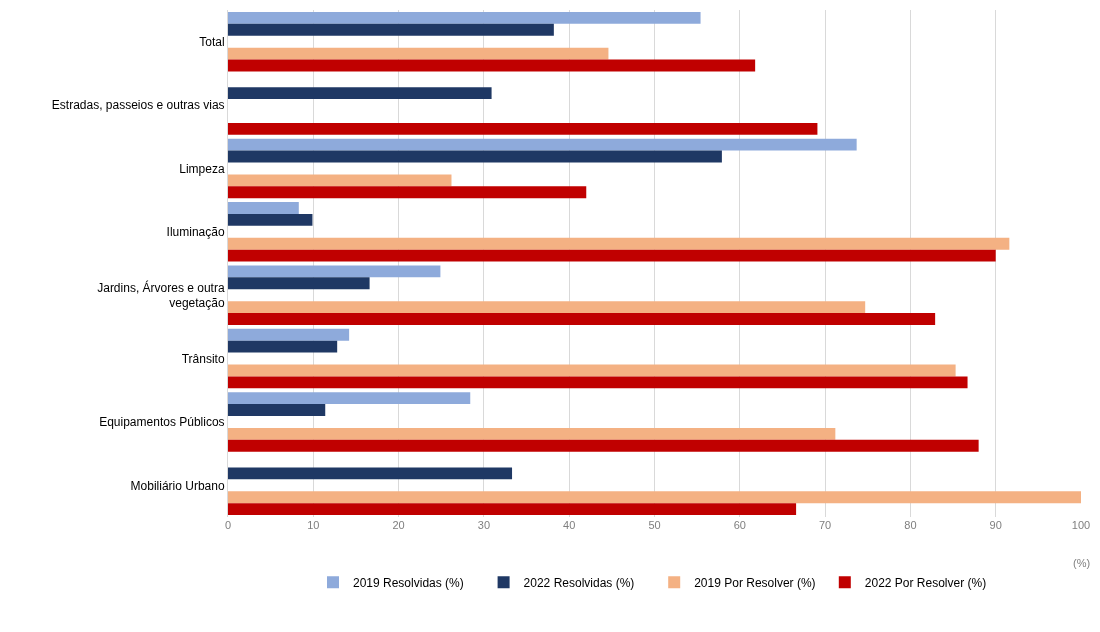 The height and width of the screenshot is (632, 1100). I want to click on legend-label: 2022 Por Resolver (%), so click(925, 582).